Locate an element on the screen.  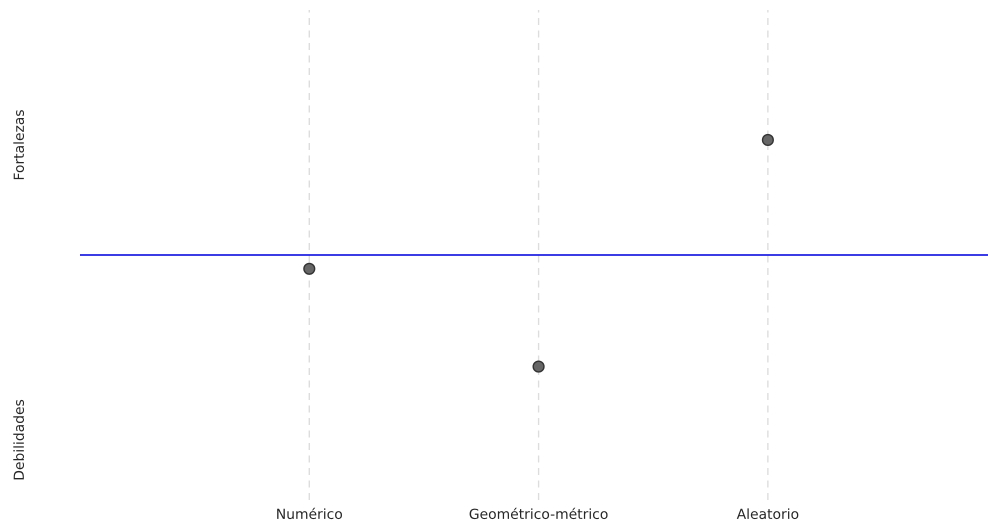
x-tick-label: Numérico is located at coordinates (309, 514).